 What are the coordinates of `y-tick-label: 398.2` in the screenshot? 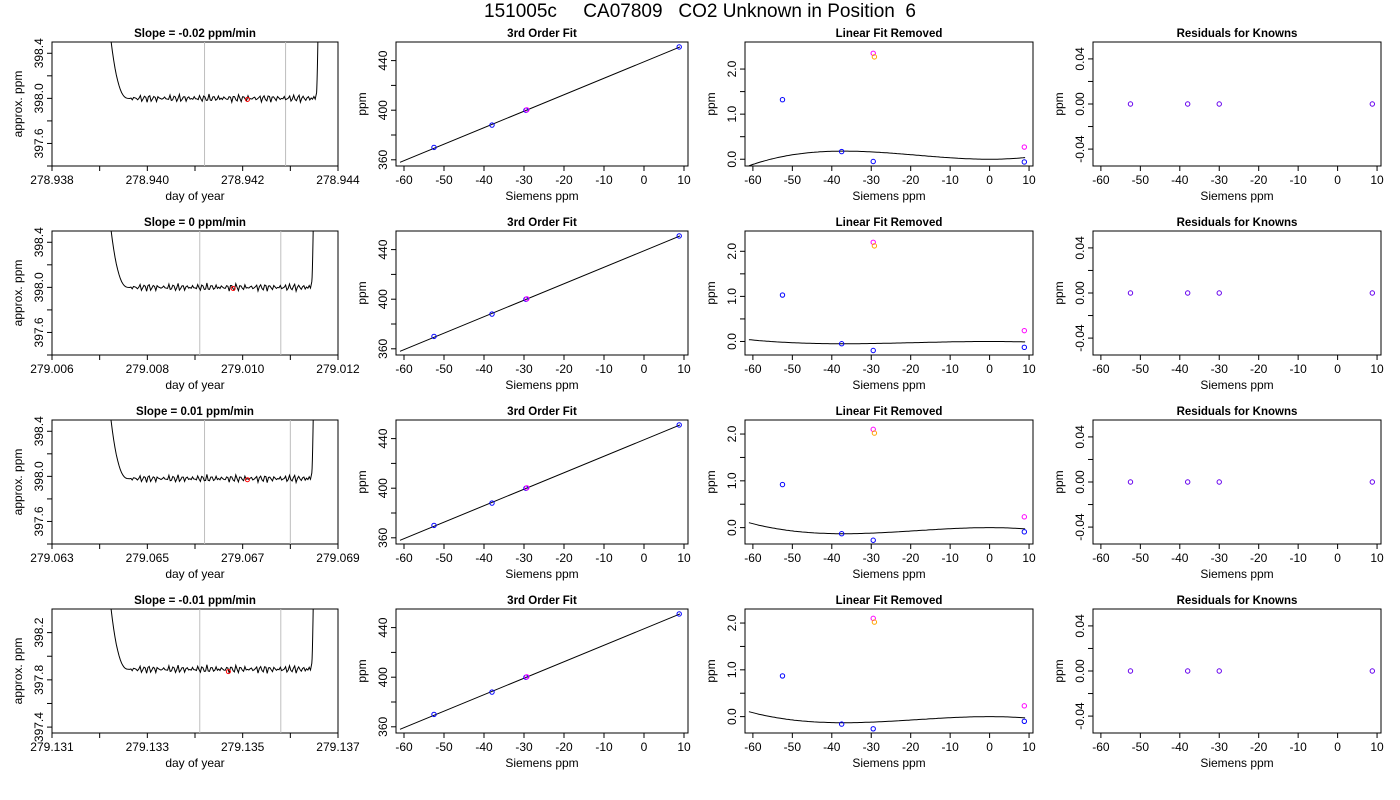 It's located at (39, 632).